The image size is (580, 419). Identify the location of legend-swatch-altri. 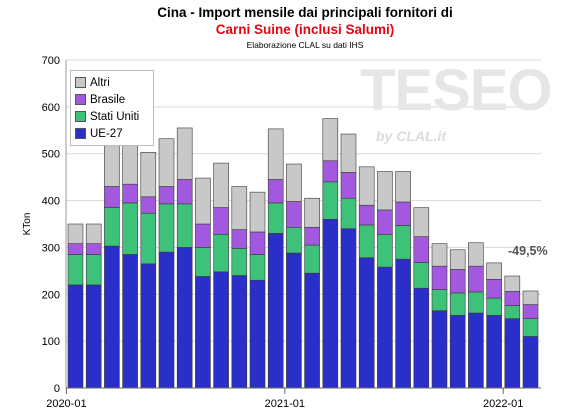
(80, 82).